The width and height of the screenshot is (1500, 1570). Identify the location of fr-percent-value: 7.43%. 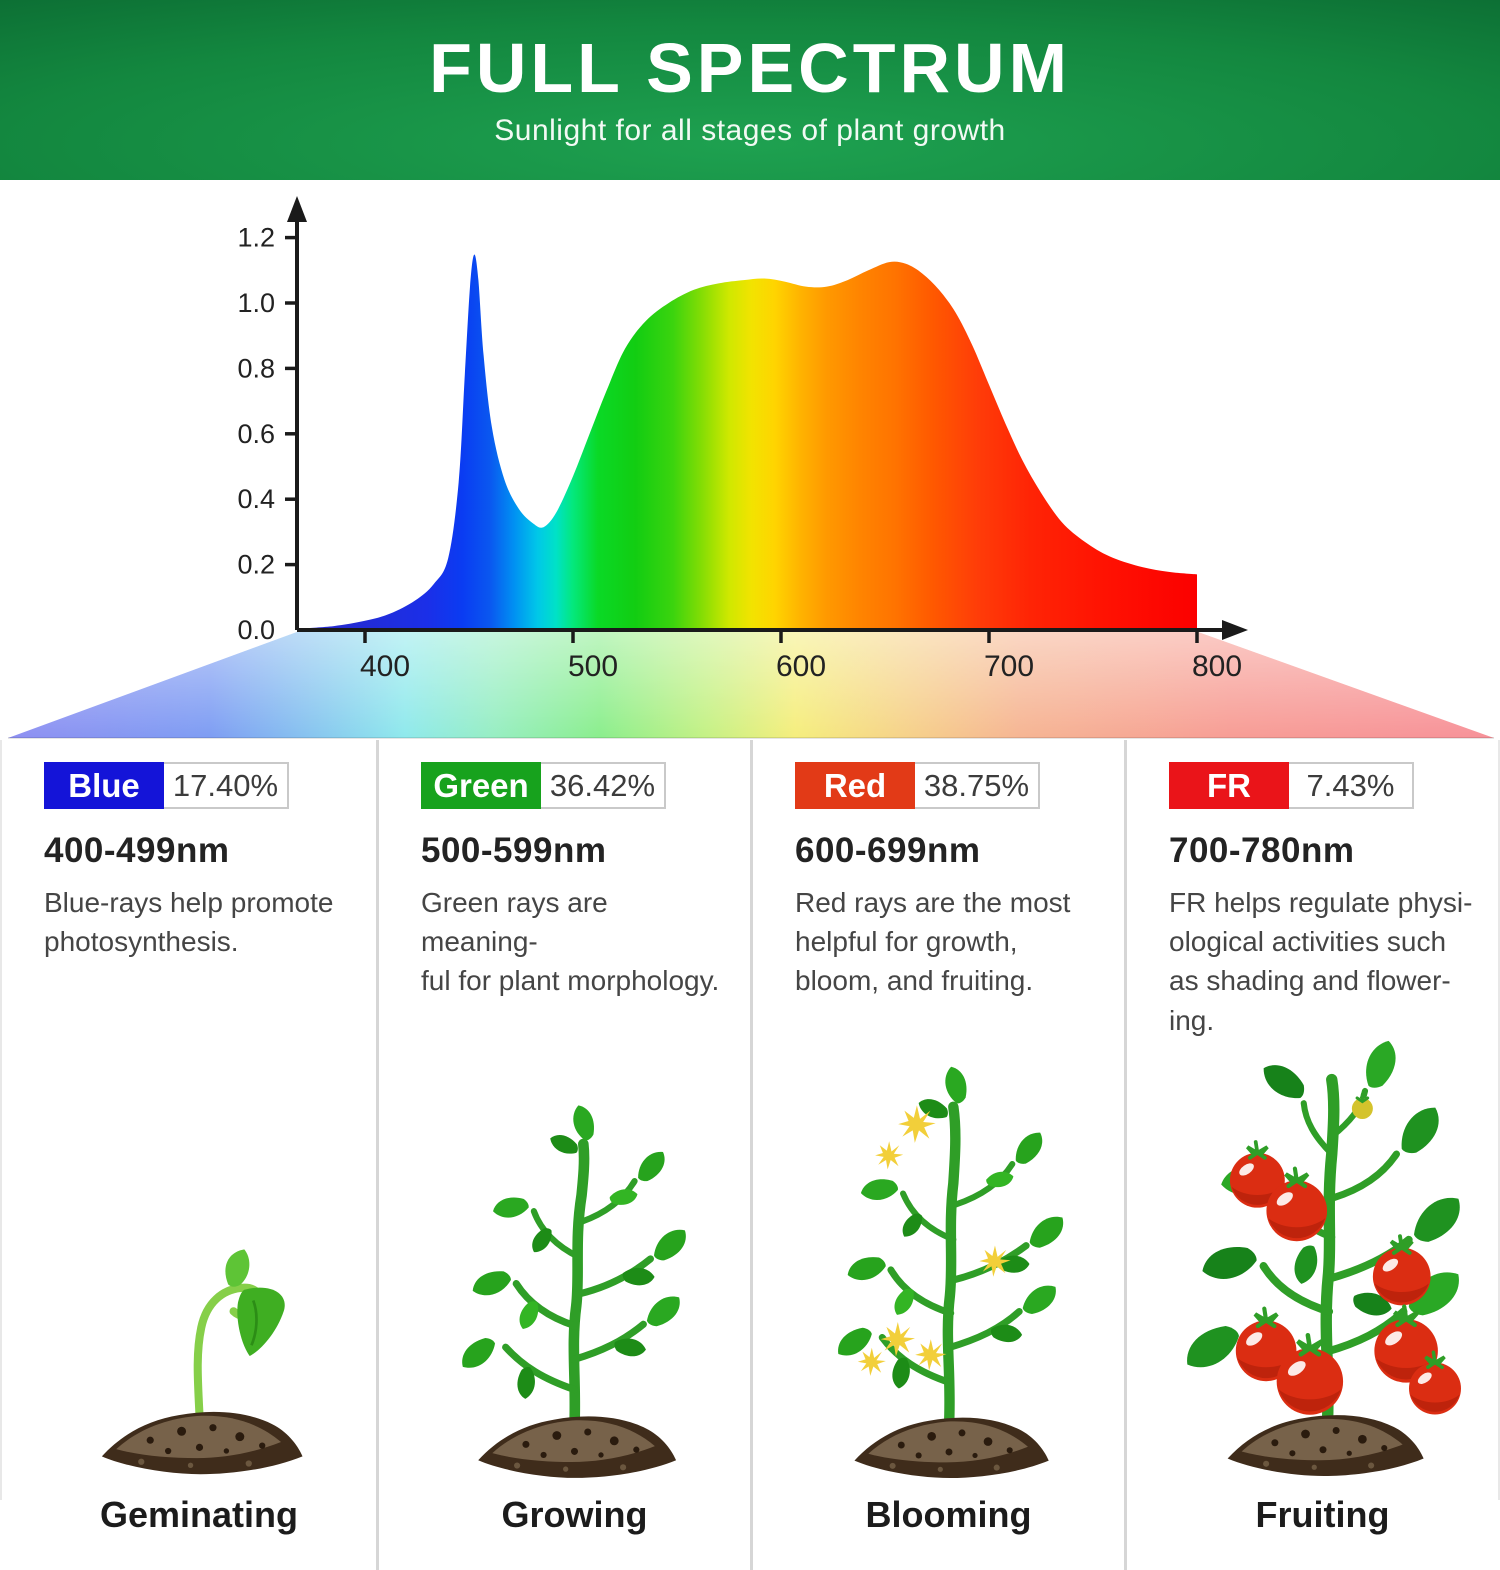
(1351, 785).